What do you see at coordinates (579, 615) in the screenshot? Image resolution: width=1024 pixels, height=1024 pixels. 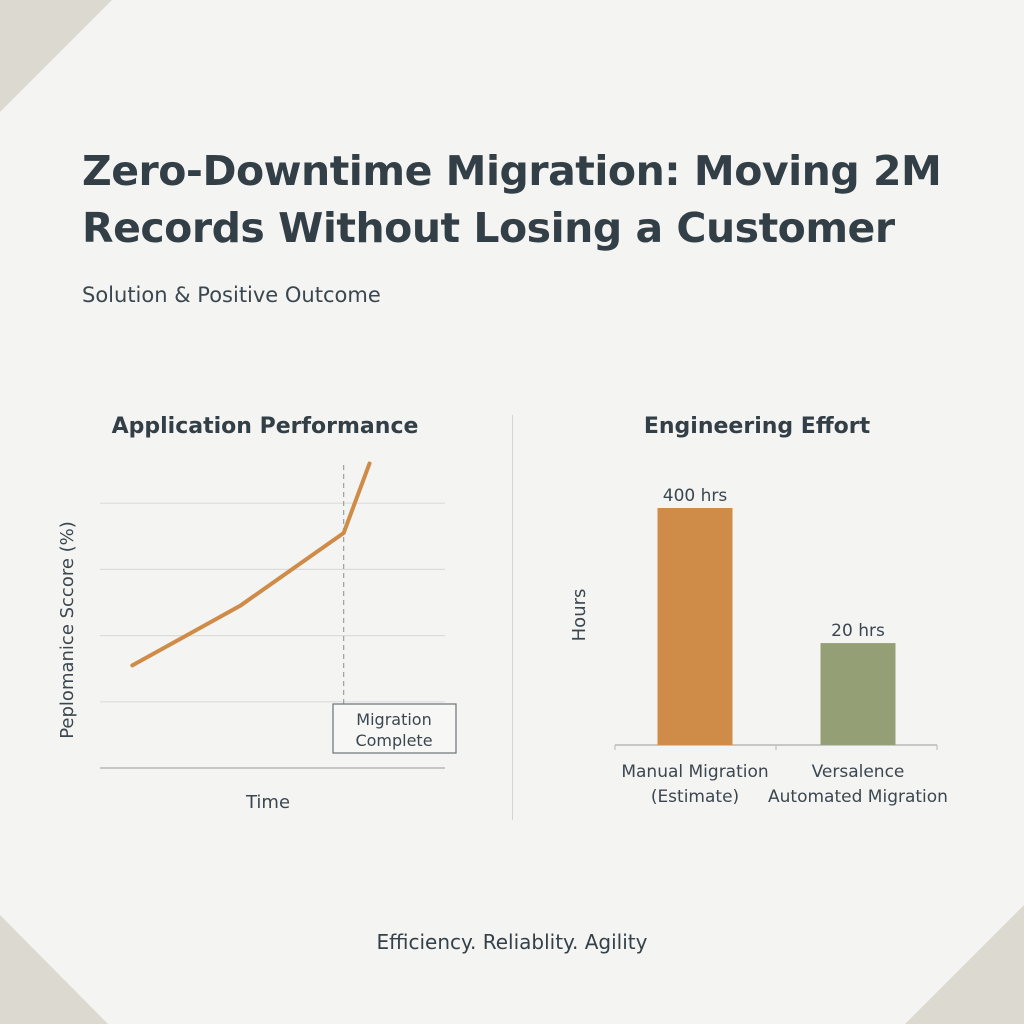 I see `bar-chart-ylabel: Hours` at bounding box center [579, 615].